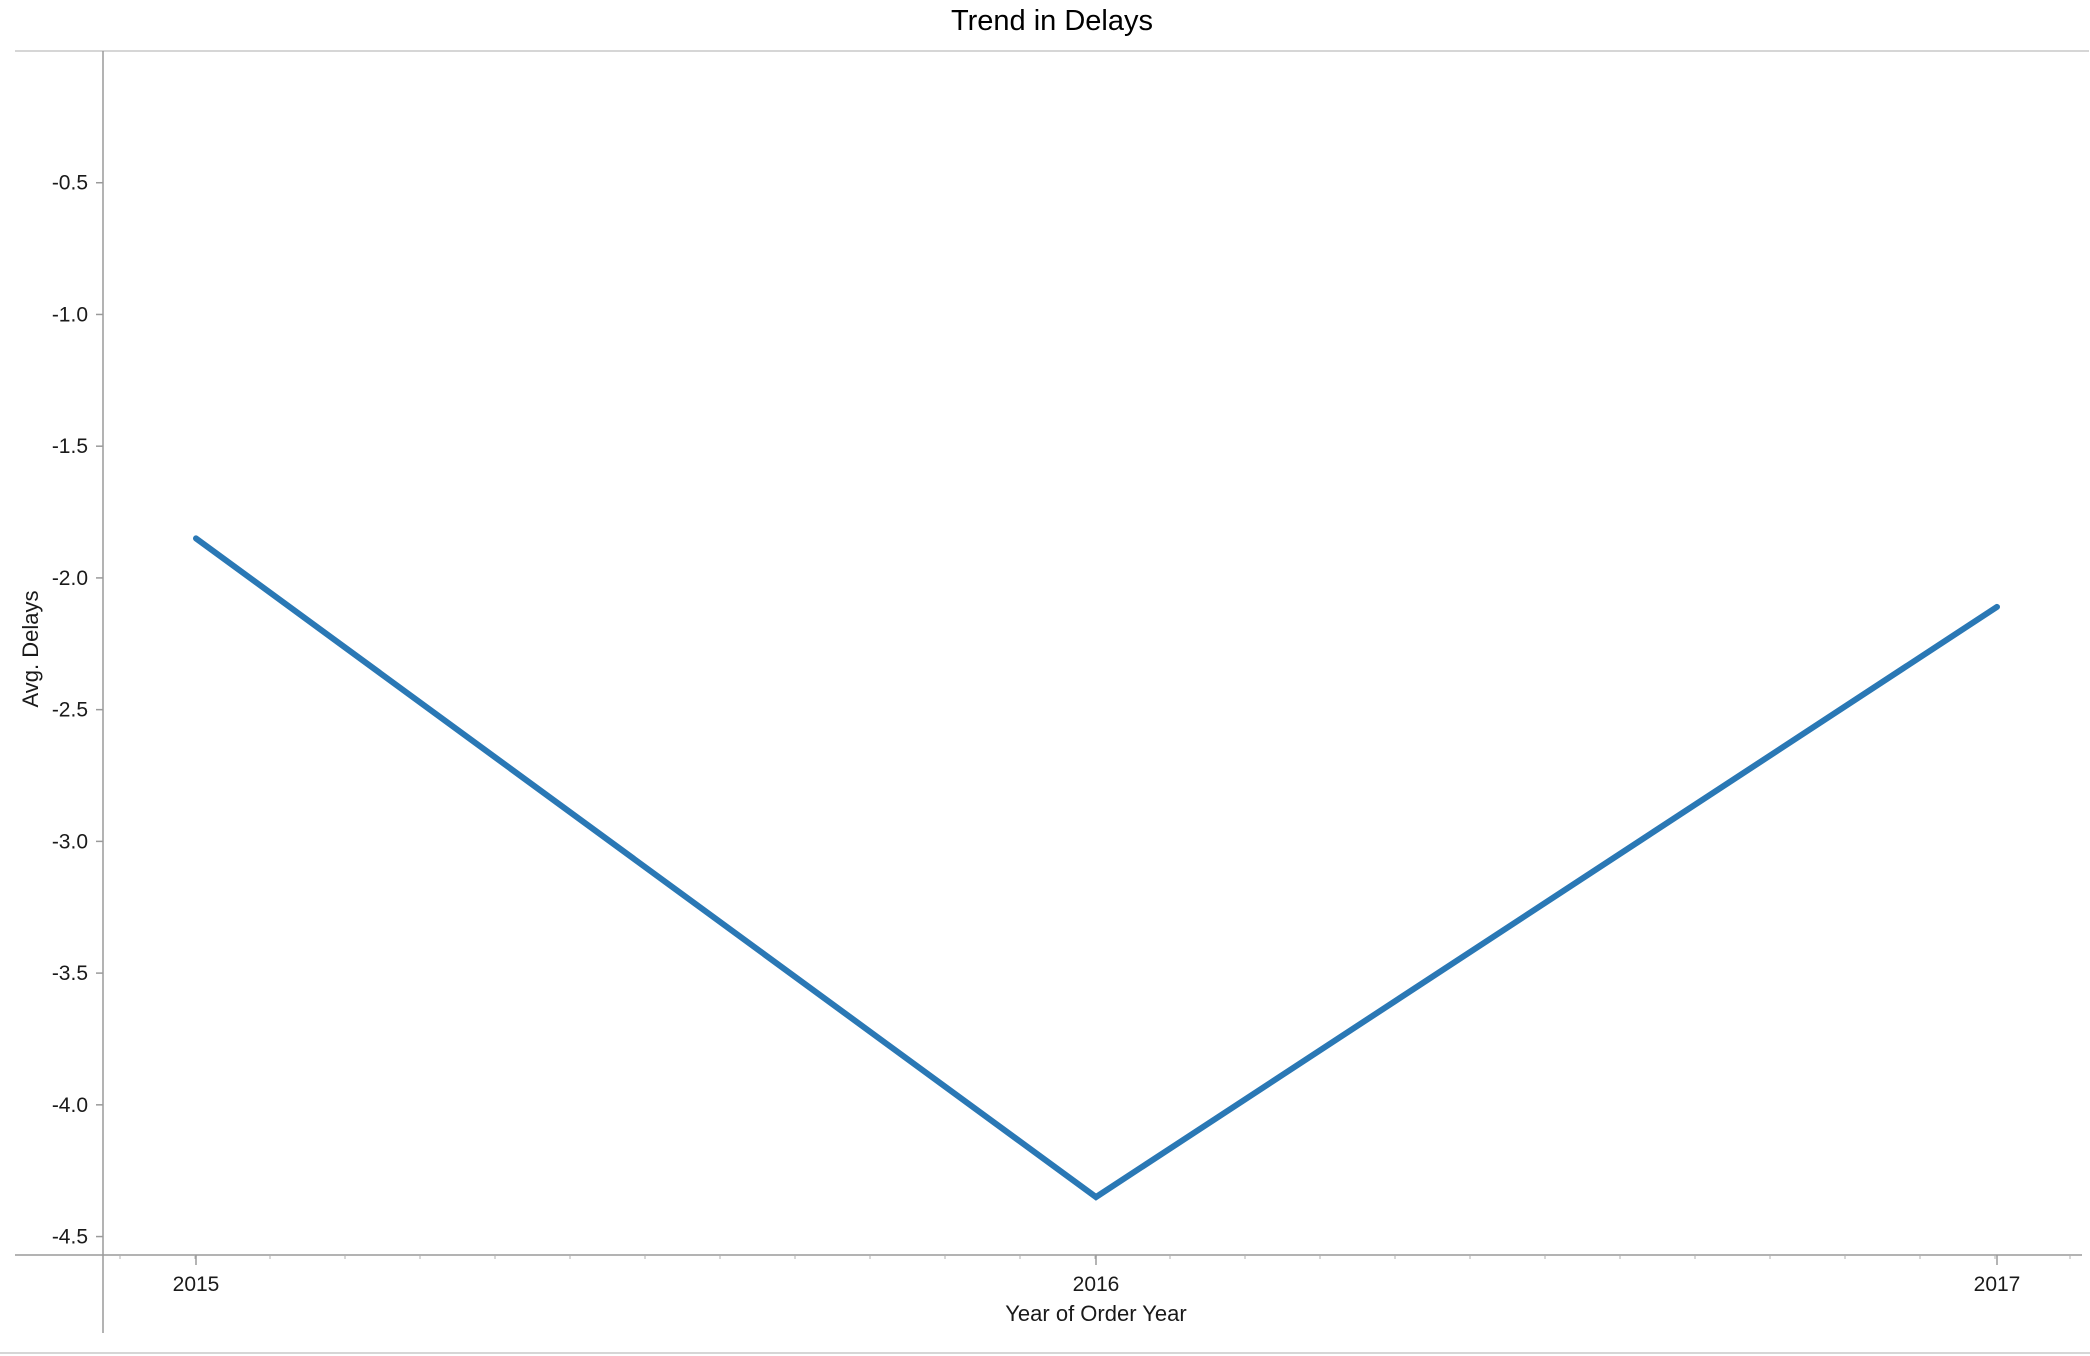 Image resolution: width=2090 pixels, height=1356 pixels. Describe the element at coordinates (1052, 21) in the screenshot. I see `chart-title: Trend in Delays` at that location.